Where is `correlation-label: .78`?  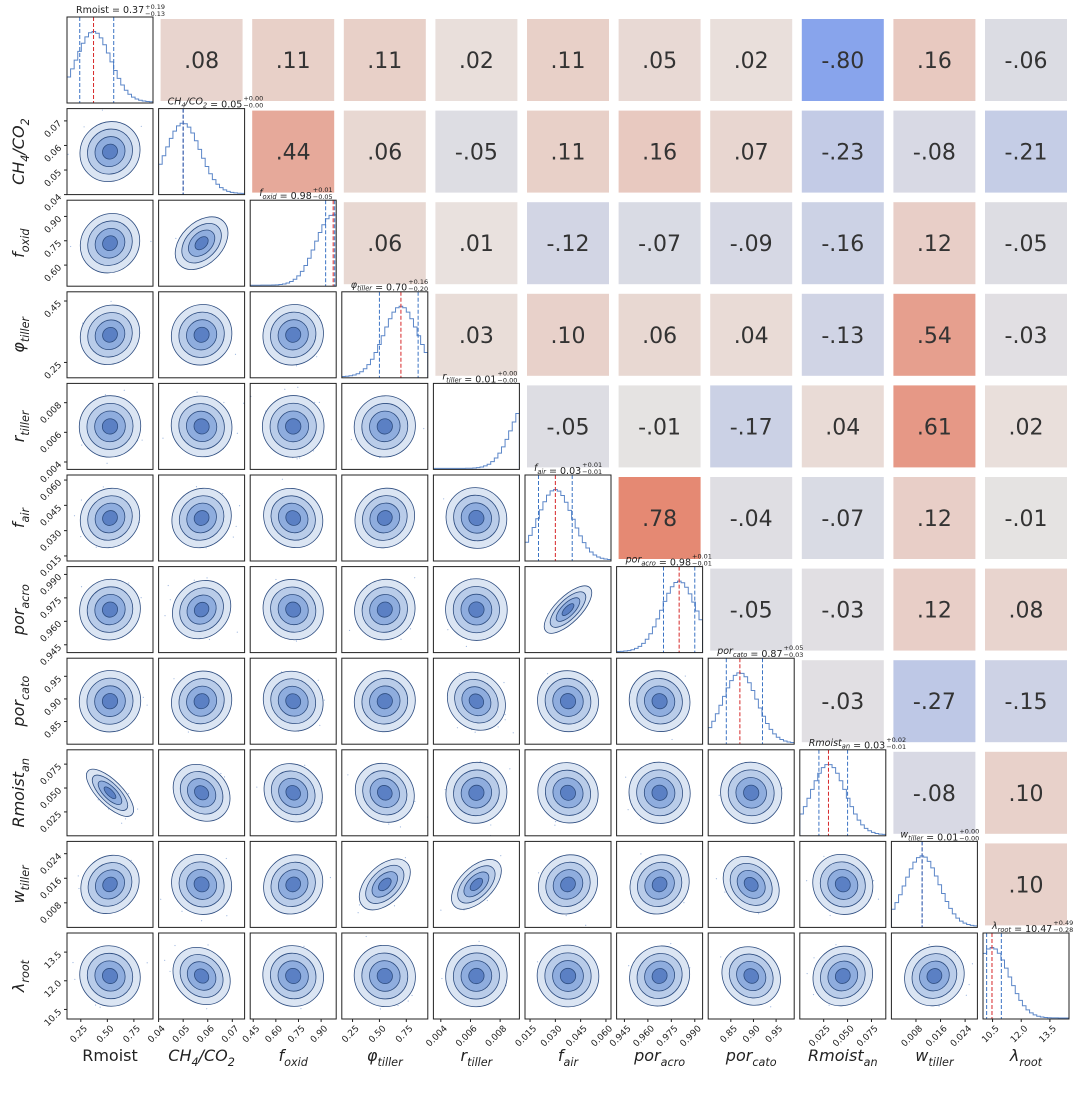 correlation-label: .78 is located at coordinates (659, 519).